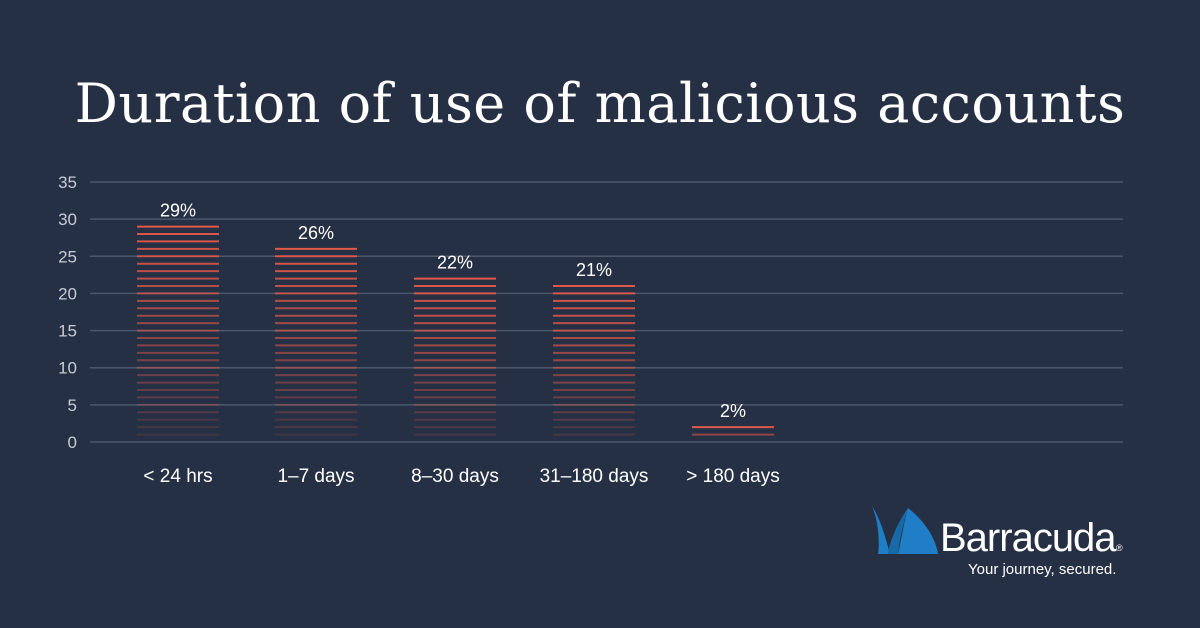 This screenshot has height=628, width=1200. What do you see at coordinates (594, 270) in the screenshot?
I see `bar-value-label: 21%` at bounding box center [594, 270].